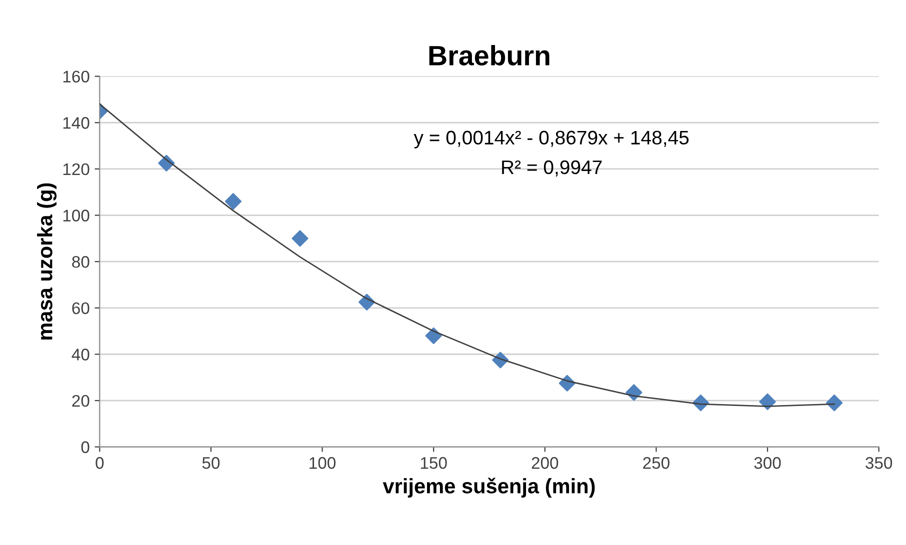  I want to click on y-tick-label: 100, so click(76, 216).